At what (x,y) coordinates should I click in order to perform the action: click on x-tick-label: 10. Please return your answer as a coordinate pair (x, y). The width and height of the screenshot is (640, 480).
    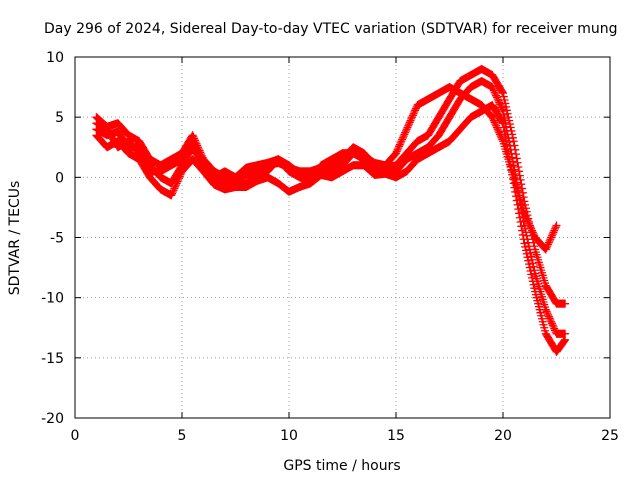
    Looking at the image, I should click on (289, 436).